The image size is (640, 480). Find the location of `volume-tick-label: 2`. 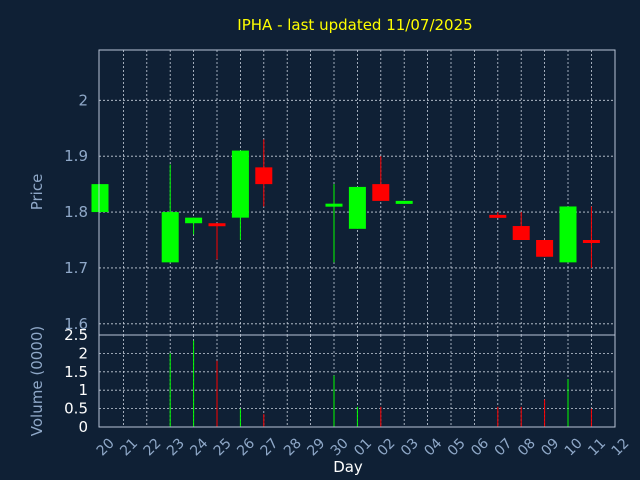

volume-tick-label: 2 is located at coordinates (83, 353).